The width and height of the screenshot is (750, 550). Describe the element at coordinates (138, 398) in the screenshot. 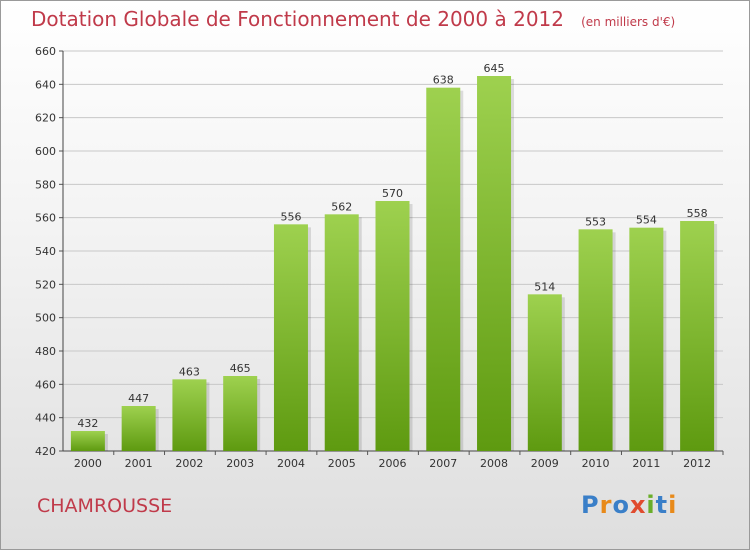

I see `bar-value-label: 447` at that location.